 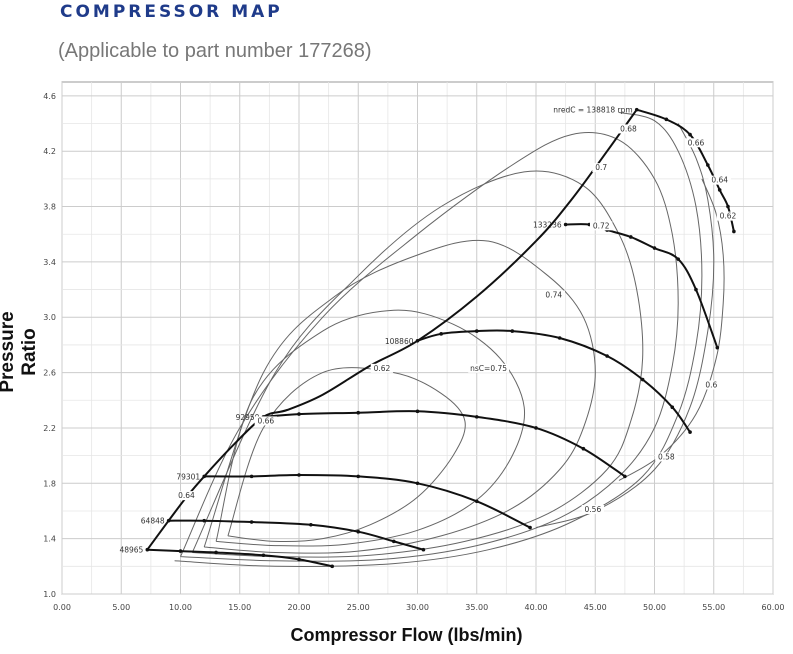 What do you see at coordinates (713, 607) in the screenshot?
I see `x-tick-label: 55.00` at bounding box center [713, 607].